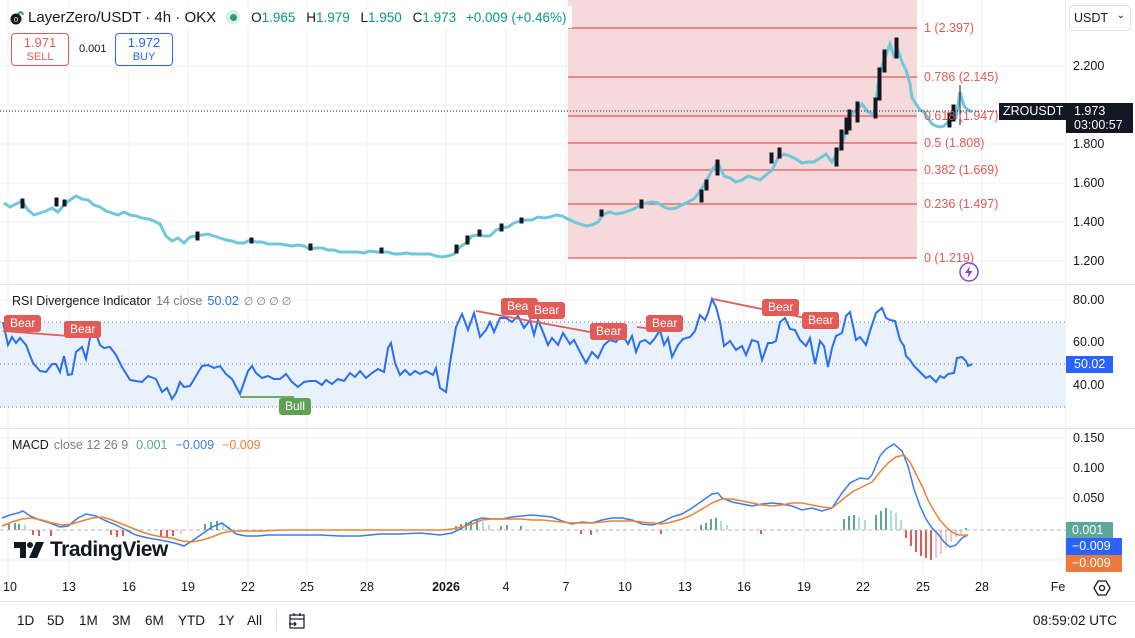 The image size is (1135, 638). Describe the element at coordinates (1089, 385) in the screenshot. I see `rsi-axis-label: 40.00` at that location.